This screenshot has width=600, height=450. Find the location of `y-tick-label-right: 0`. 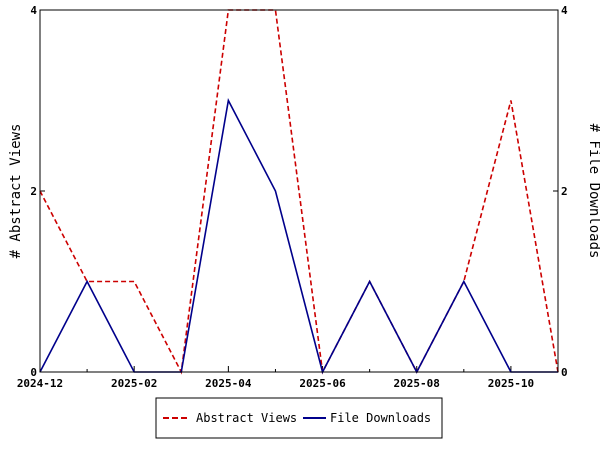

y-tick-label-right: 0 is located at coordinates (564, 372).